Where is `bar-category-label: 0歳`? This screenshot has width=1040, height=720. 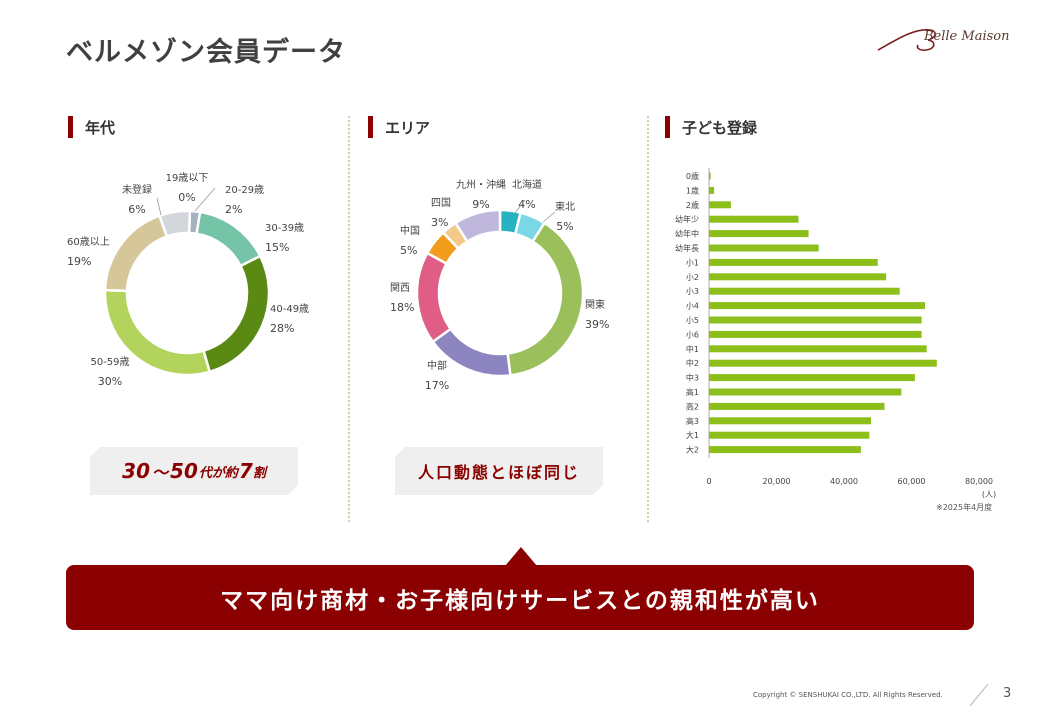
bar-category-label: 0歳 is located at coordinates (692, 176).